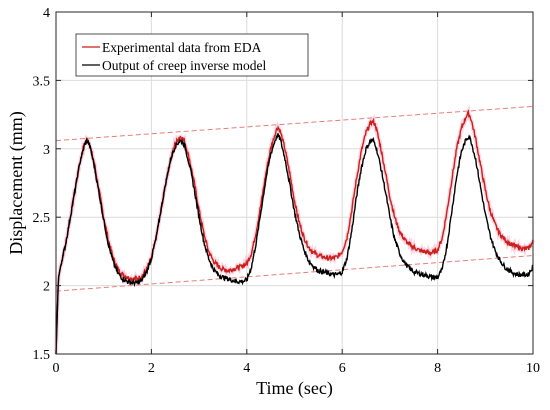  I want to click on y-tick-label-5: 4, so click(46, 13).